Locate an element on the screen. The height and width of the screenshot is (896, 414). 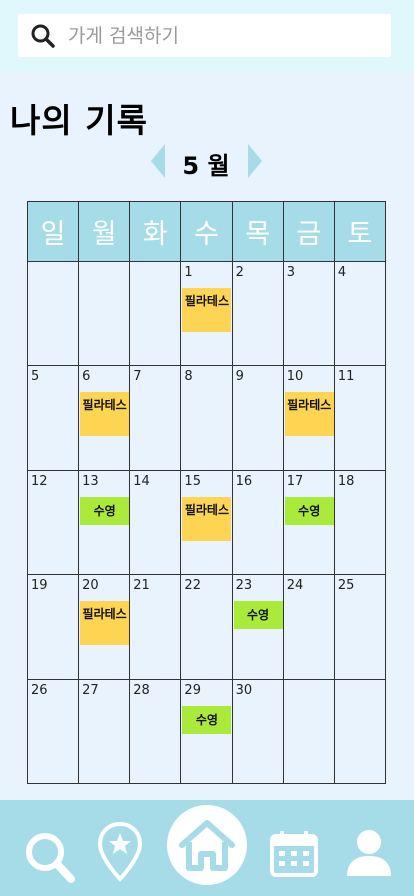
calendar-day-cell: 12 is located at coordinates (53, 522).